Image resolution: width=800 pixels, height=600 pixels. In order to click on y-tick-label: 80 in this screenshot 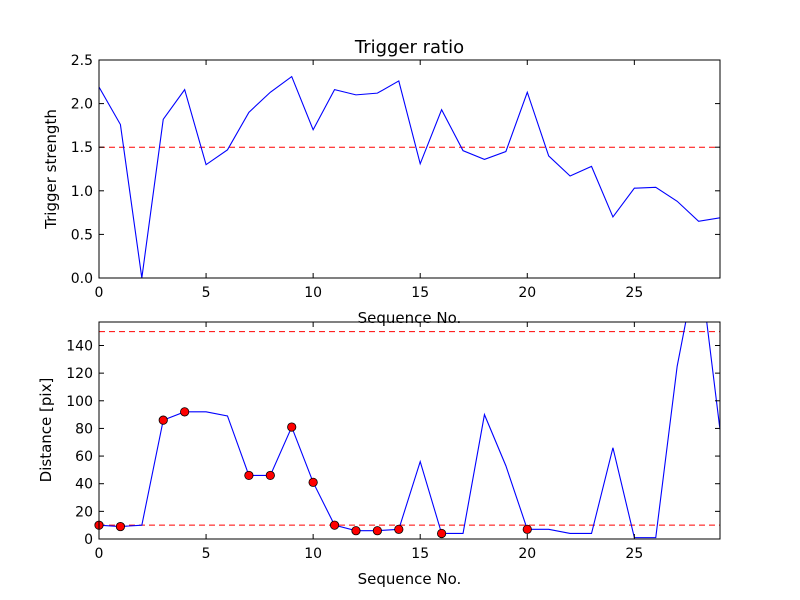, I will do `click(84, 429)`.